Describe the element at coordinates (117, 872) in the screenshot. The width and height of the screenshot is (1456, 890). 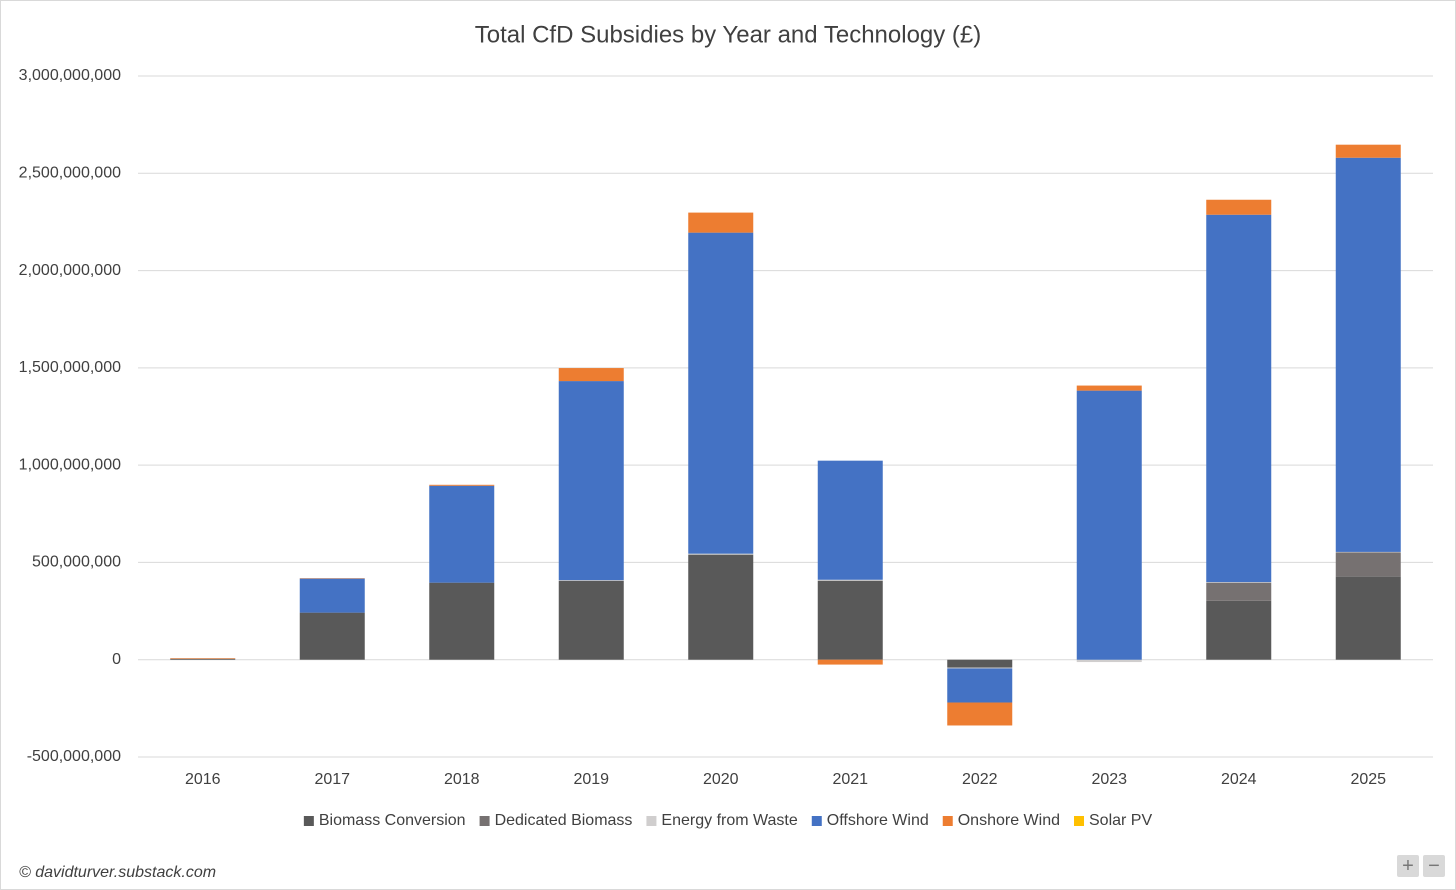
I see `footer: © davidturver.substack.com` at that location.